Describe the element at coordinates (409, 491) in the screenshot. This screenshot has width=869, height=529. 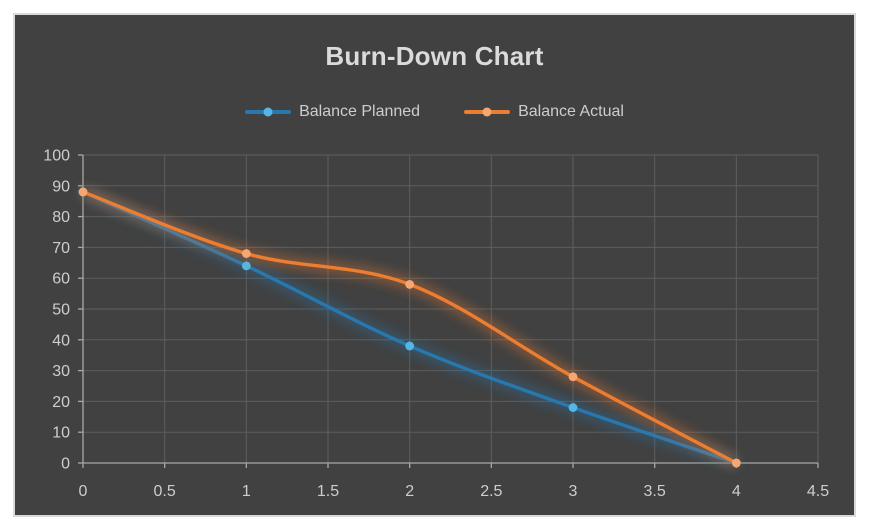
I see `x-tick-label: 2` at that location.